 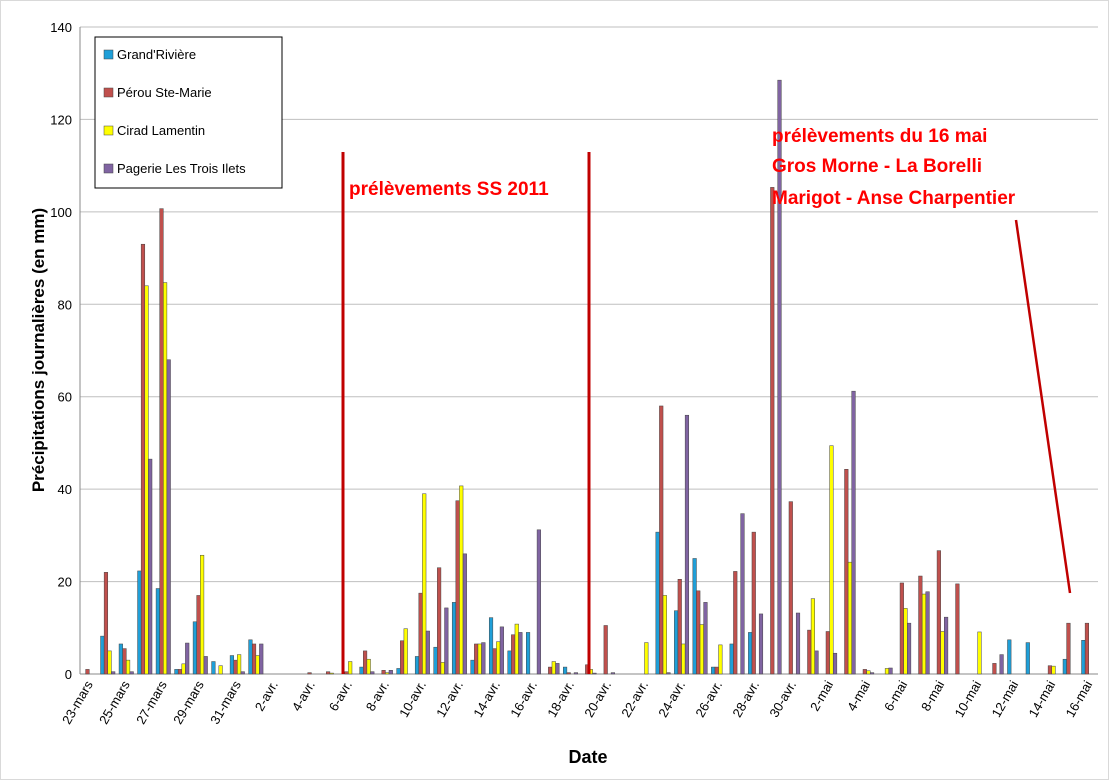 I want to click on annotation: prélèvements SS 2011, so click(x=449, y=189).